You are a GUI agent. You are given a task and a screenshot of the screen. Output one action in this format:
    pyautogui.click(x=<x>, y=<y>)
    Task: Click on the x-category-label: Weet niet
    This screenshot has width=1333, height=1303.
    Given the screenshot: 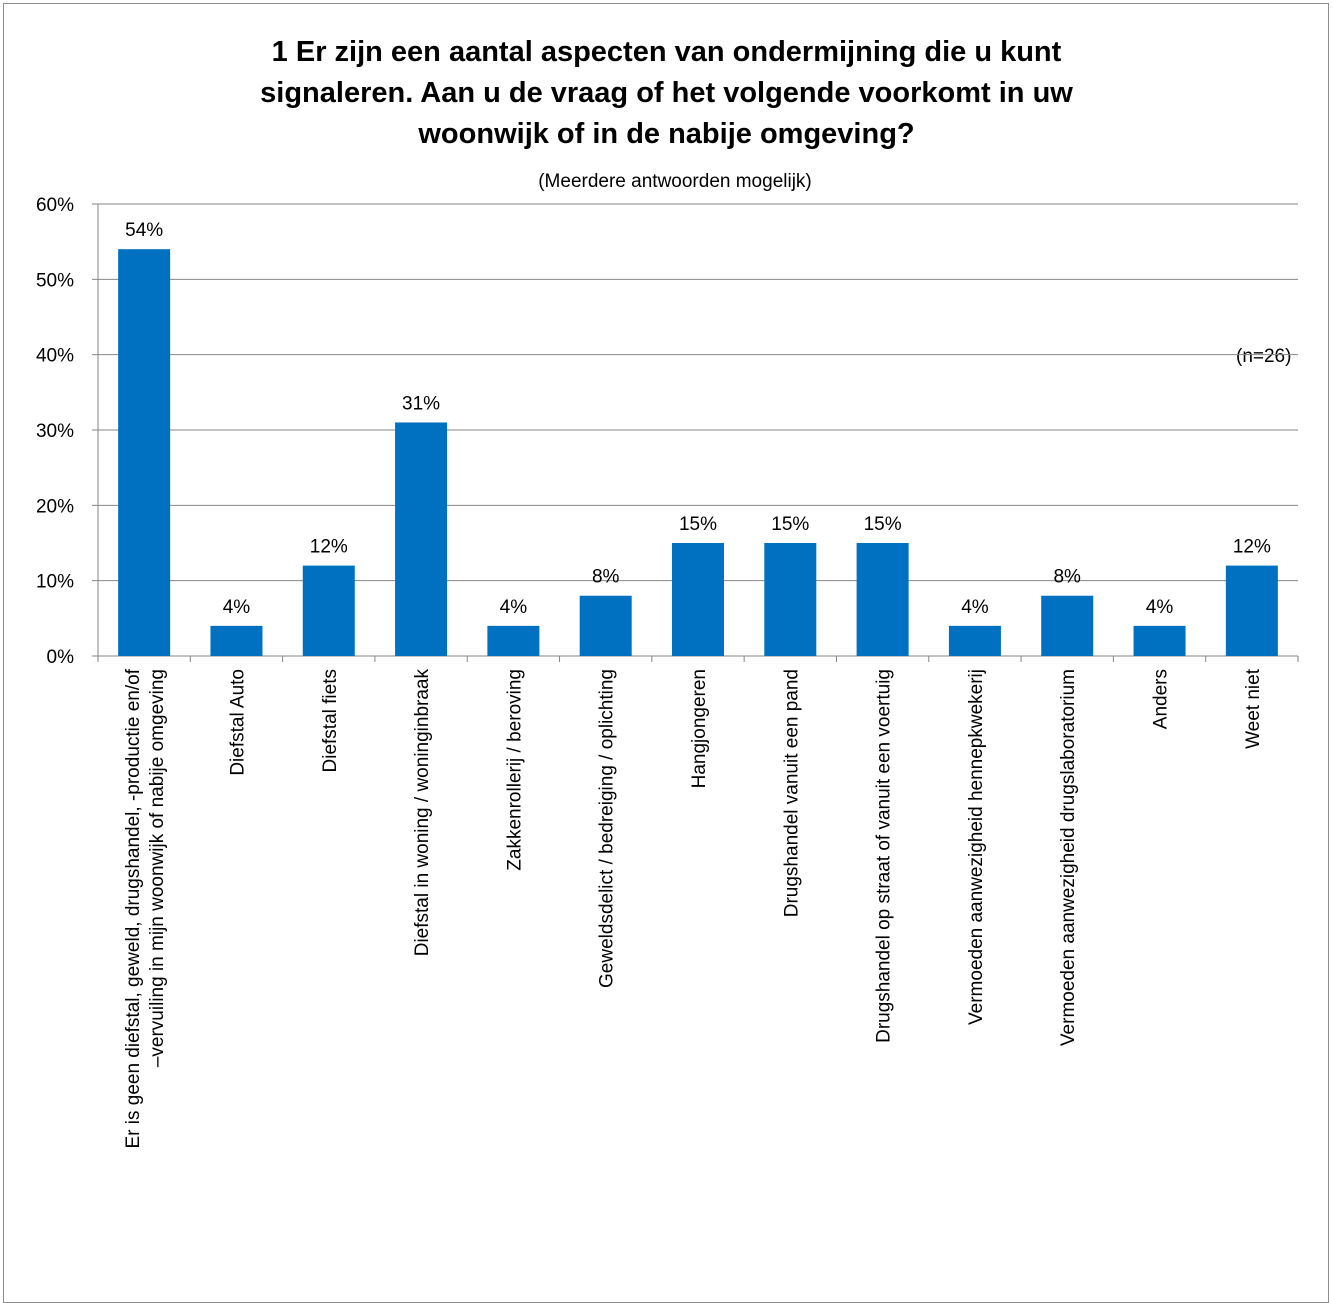 What is the action you would take?
    pyautogui.click(x=1253, y=708)
    